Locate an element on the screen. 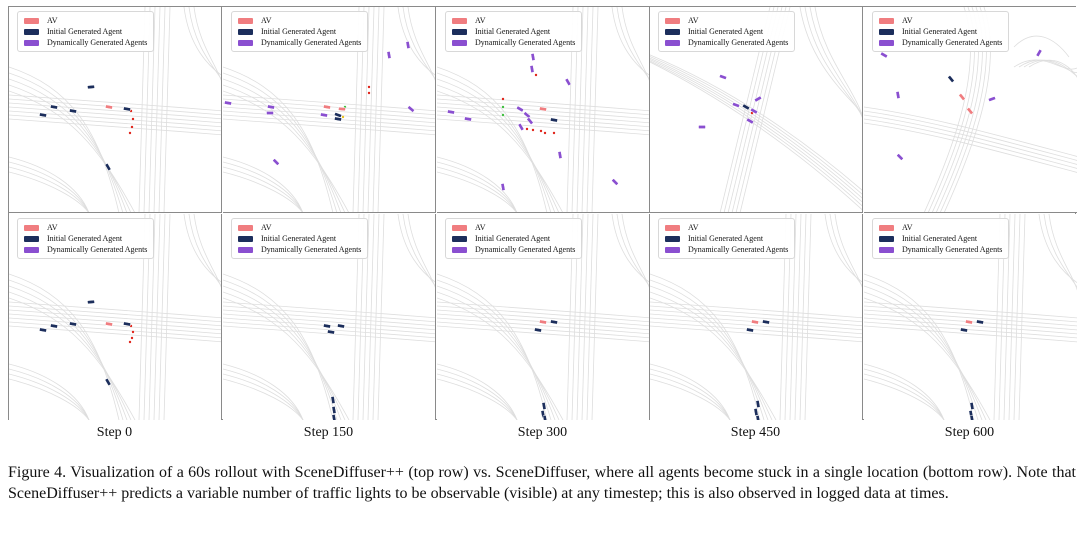  step-label-300: Step 300 is located at coordinates (542, 432).